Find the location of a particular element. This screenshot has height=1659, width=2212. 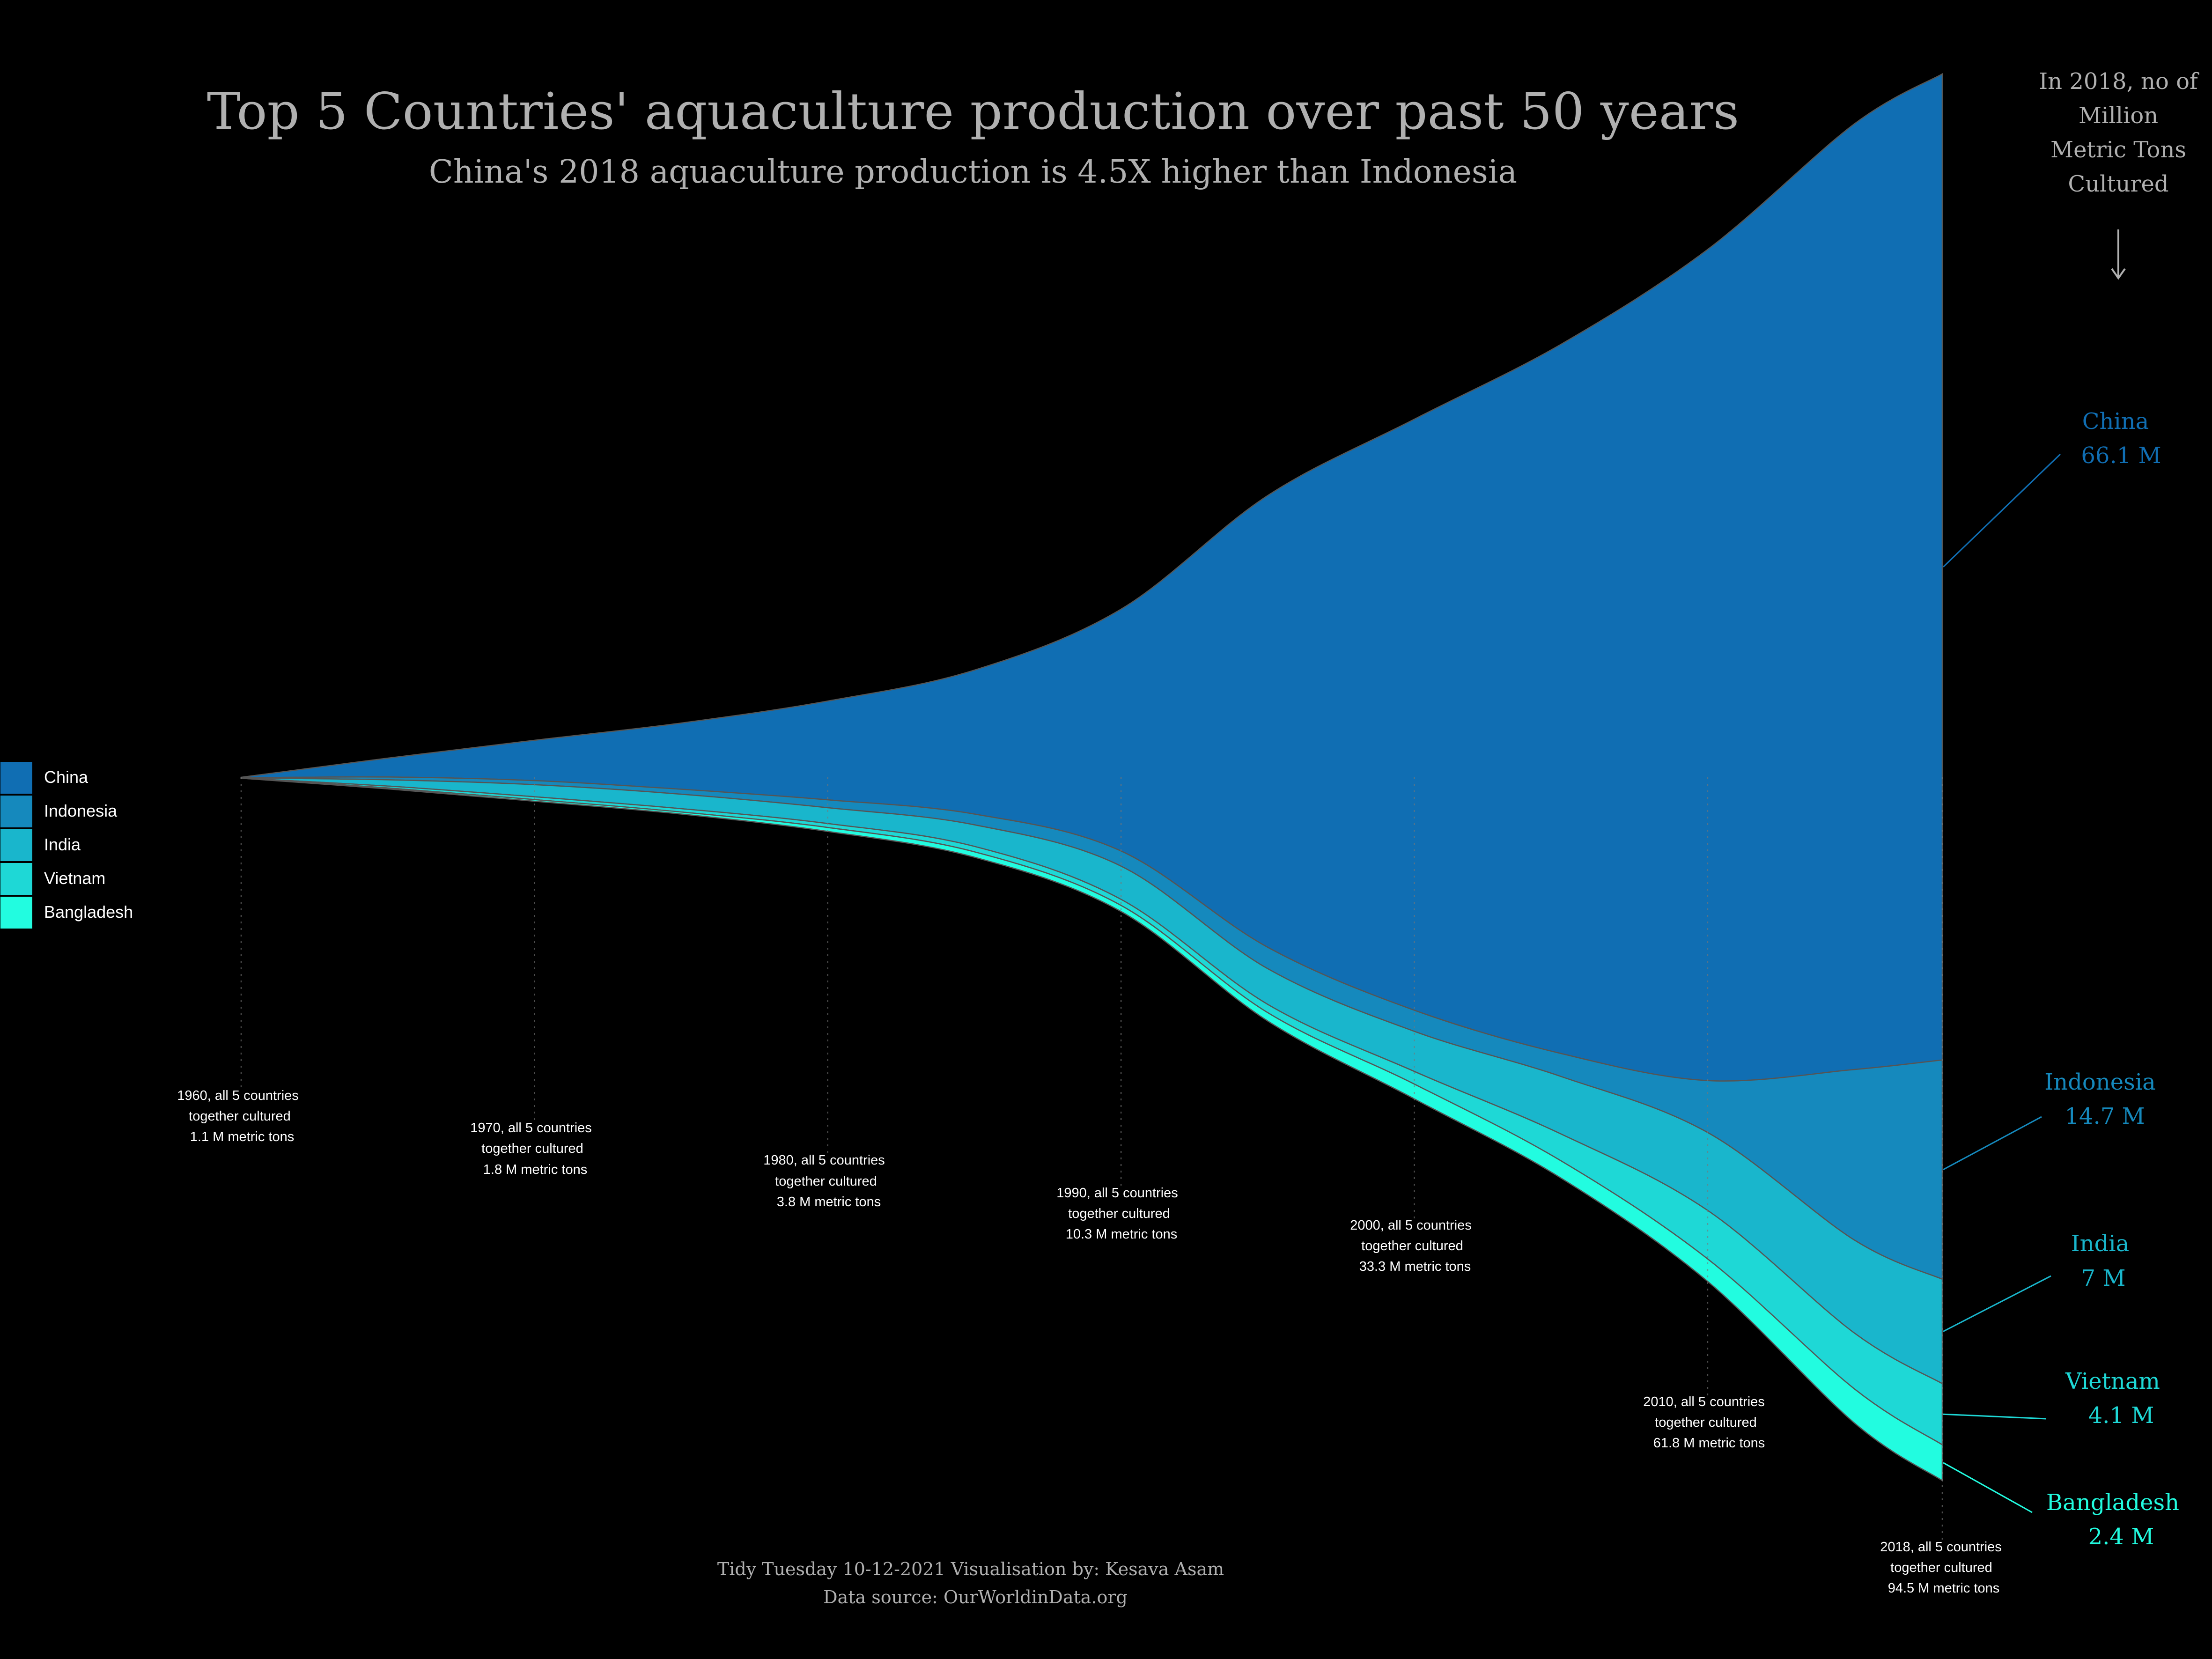

header-note-line: Million is located at coordinates (2118, 116).